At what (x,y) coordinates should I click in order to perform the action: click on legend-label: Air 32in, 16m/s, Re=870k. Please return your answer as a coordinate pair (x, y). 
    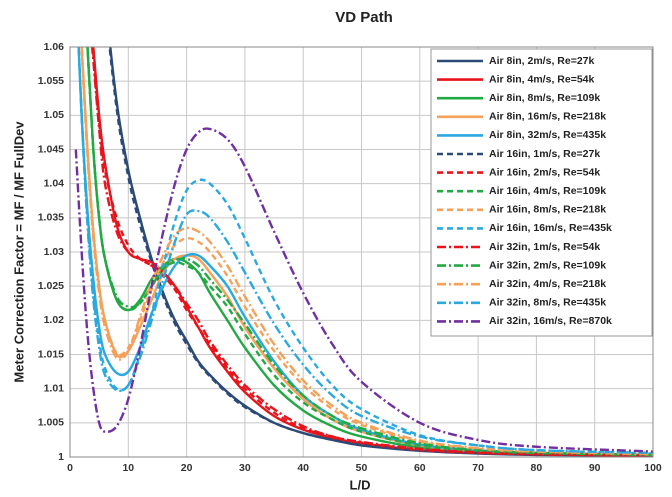
    Looking at the image, I should click on (550, 321).